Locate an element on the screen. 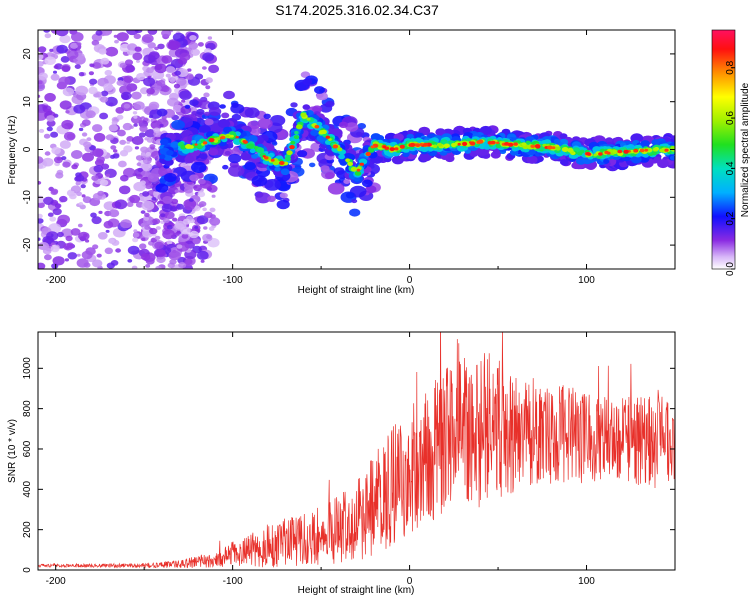  heatmap-xtick-label: -100 is located at coordinates (233, 280).